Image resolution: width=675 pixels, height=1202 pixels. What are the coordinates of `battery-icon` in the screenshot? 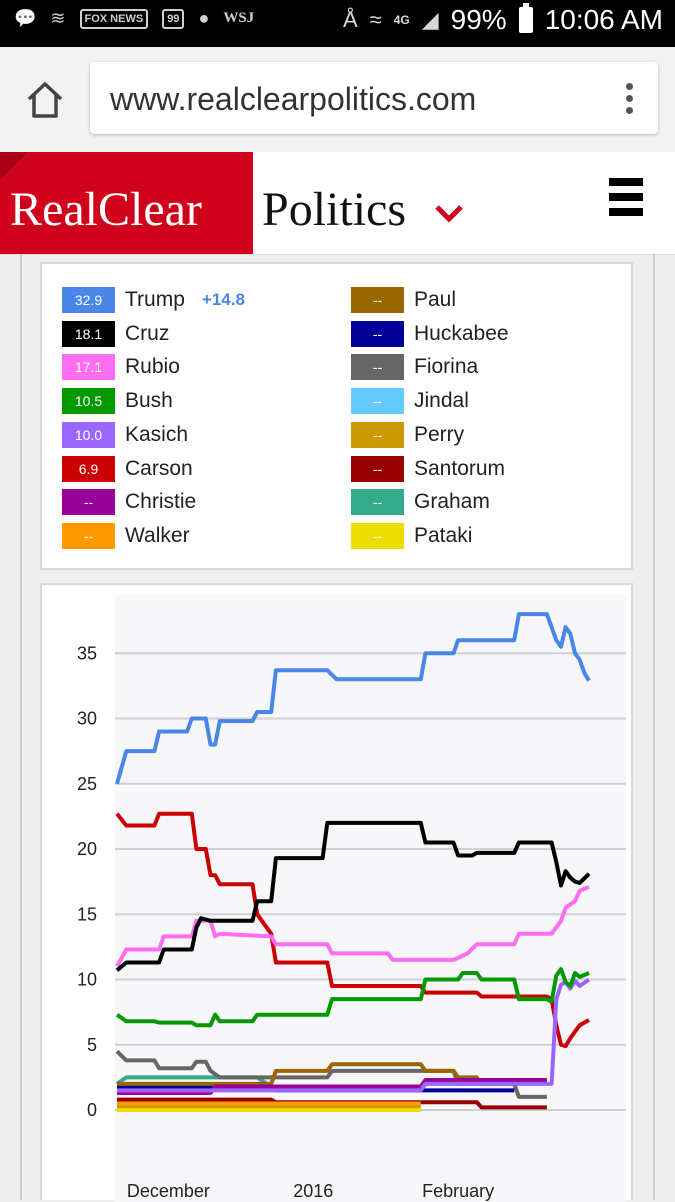 It's located at (525, 18).